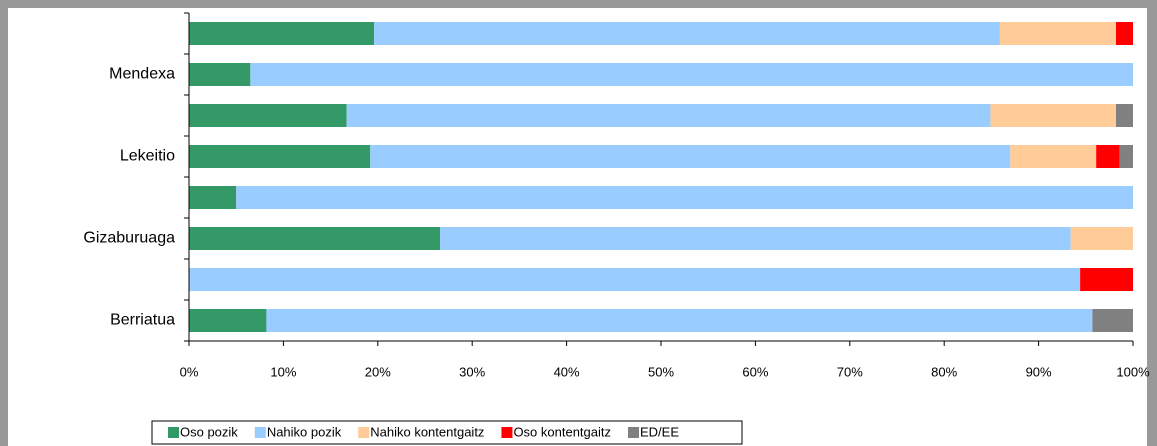 This screenshot has width=1157, height=446. Describe the element at coordinates (472, 371) in the screenshot. I see `x-tick-label: 30%` at that location.